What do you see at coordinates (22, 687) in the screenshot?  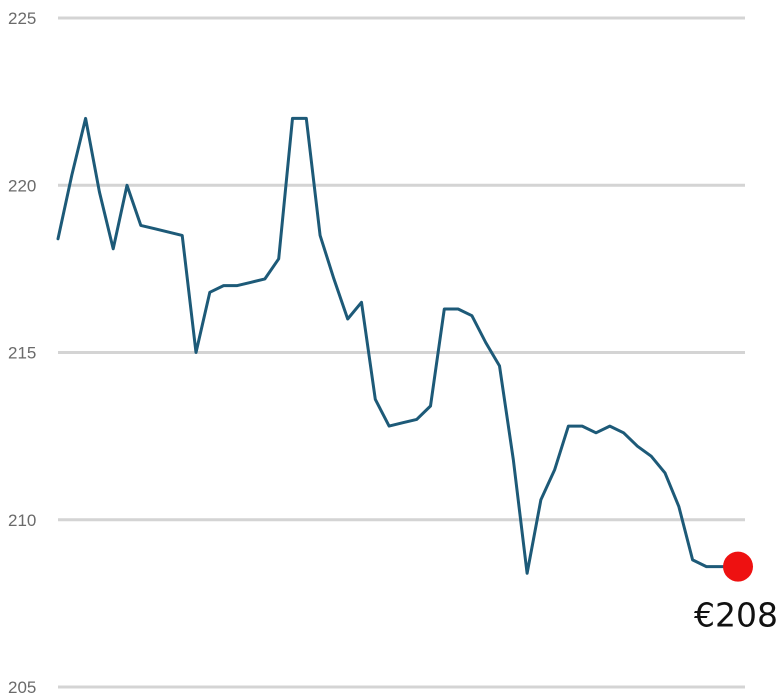 I see `y-tick-label-205: 205` at bounding box center [22, 687].